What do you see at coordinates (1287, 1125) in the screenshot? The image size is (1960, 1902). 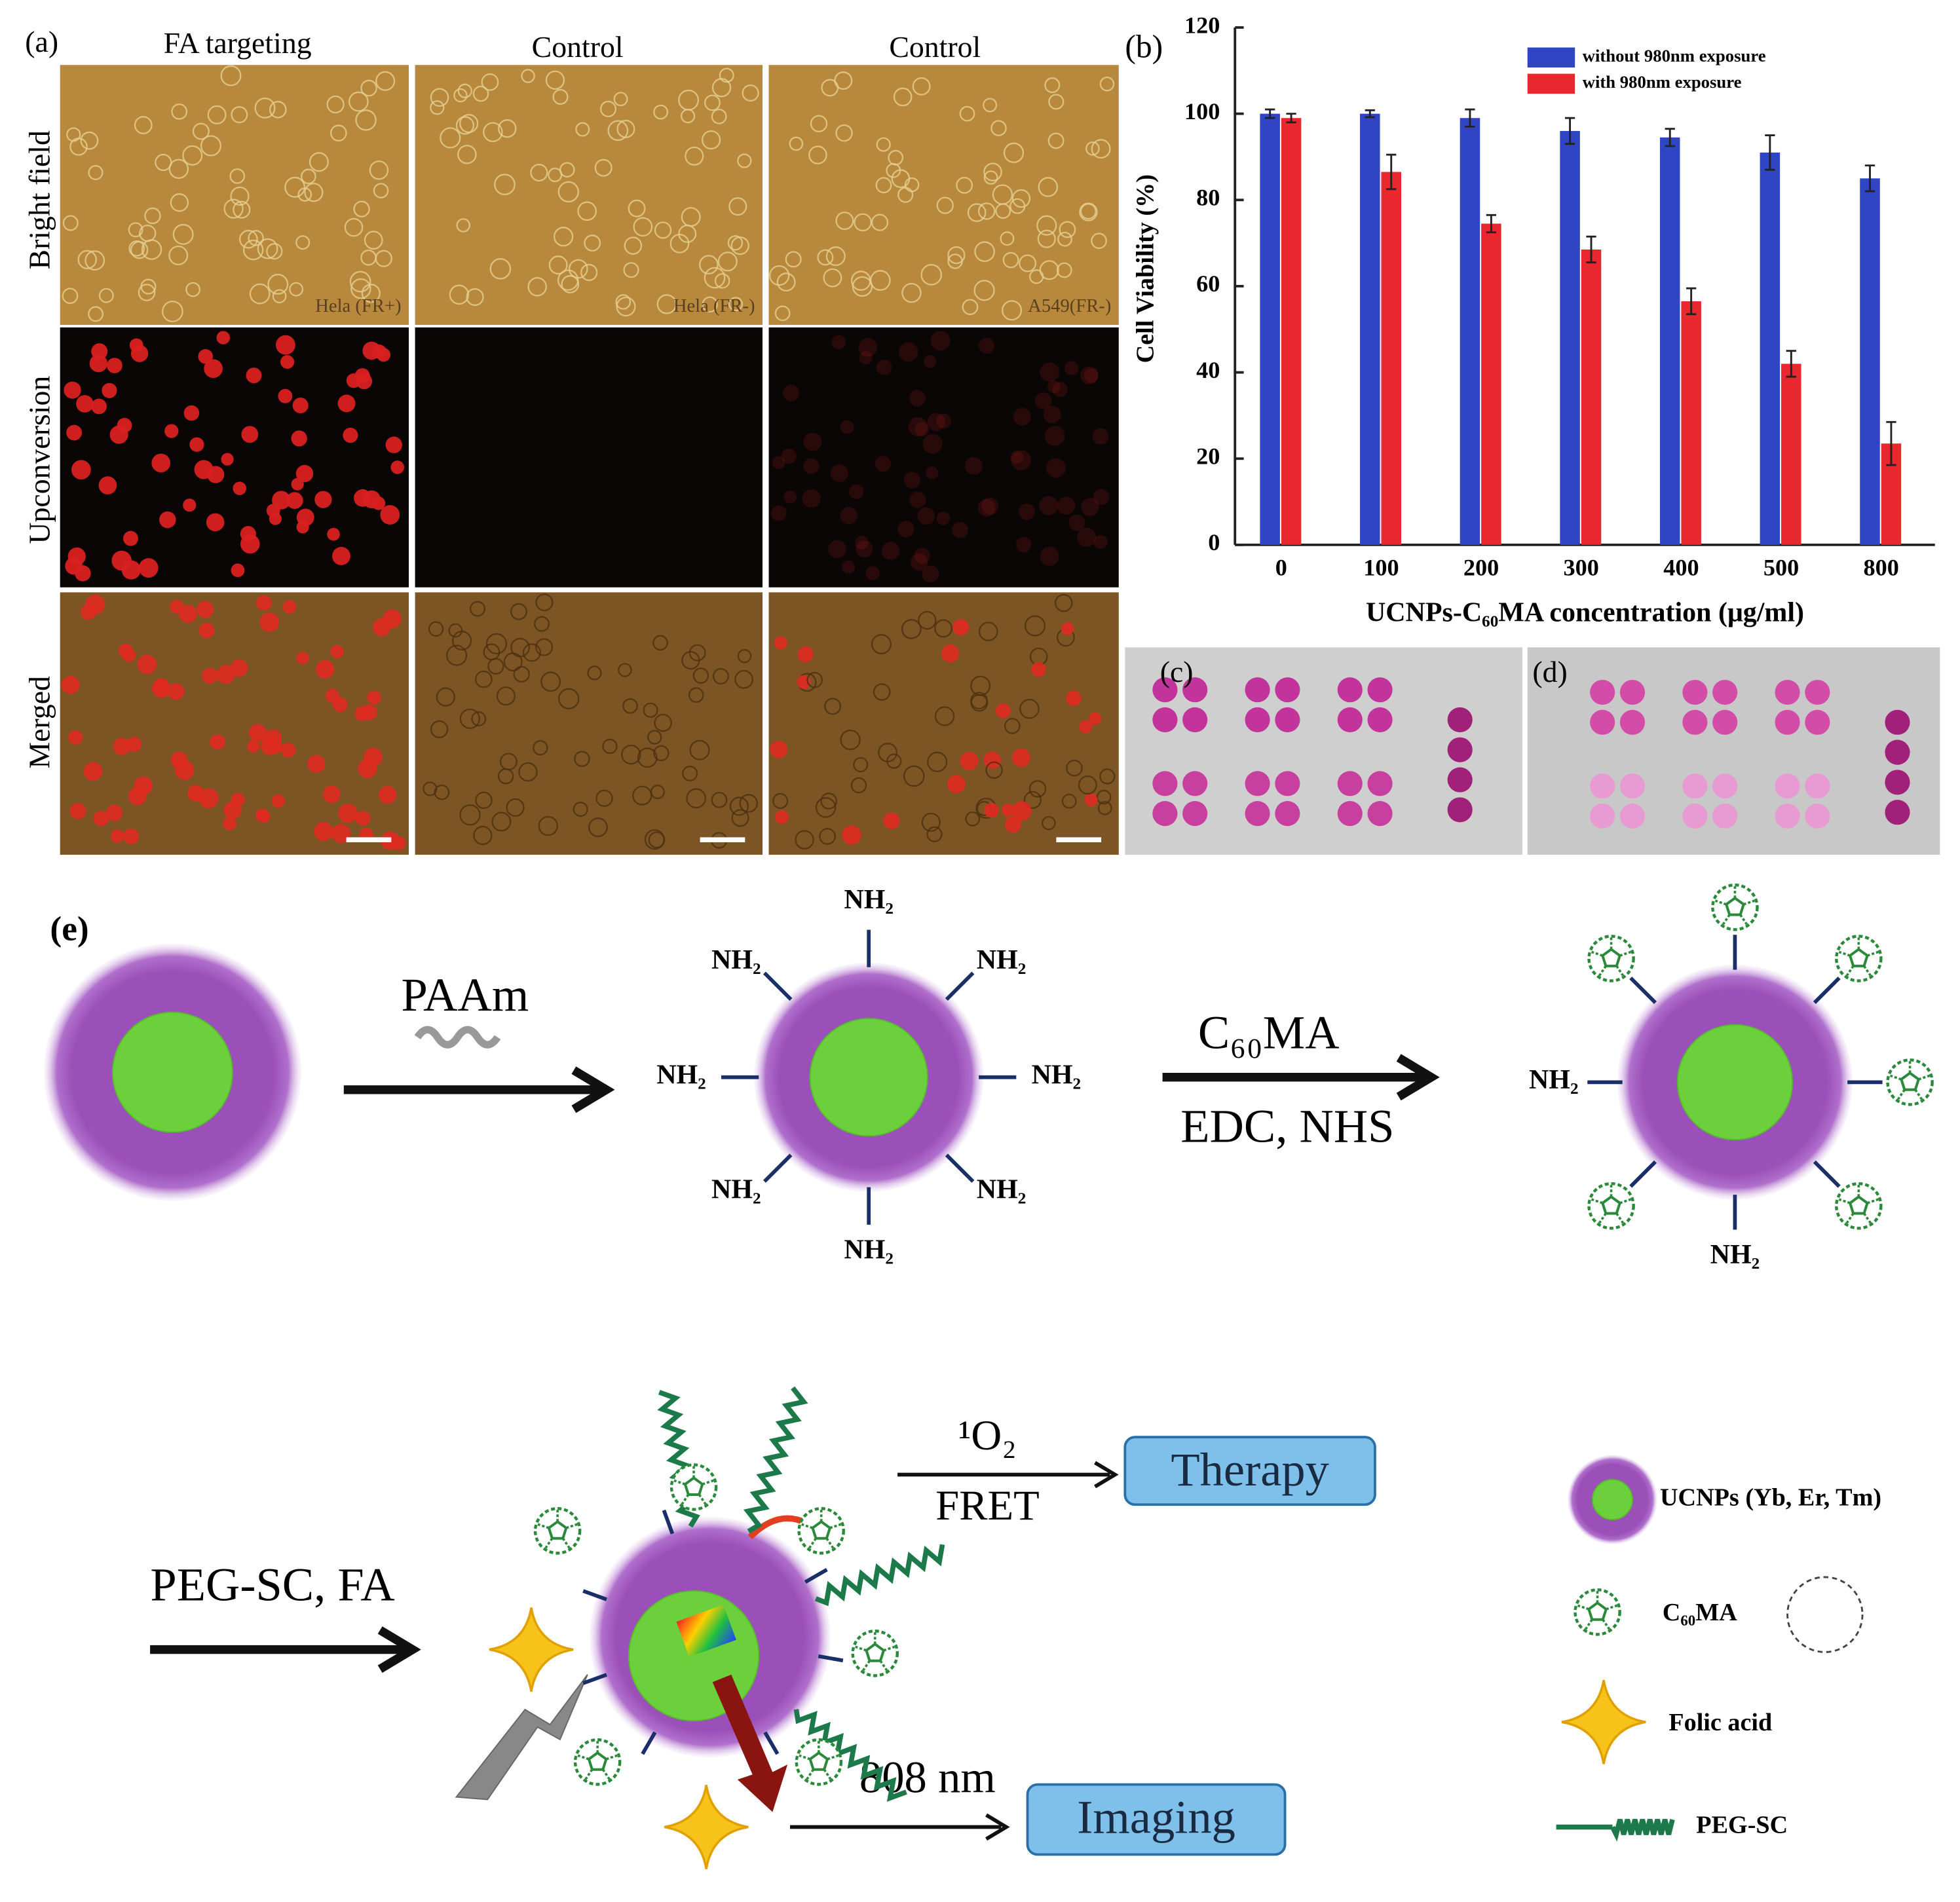 I see `conditions: EDC, NHS` at bounding box center [1287, 1125].